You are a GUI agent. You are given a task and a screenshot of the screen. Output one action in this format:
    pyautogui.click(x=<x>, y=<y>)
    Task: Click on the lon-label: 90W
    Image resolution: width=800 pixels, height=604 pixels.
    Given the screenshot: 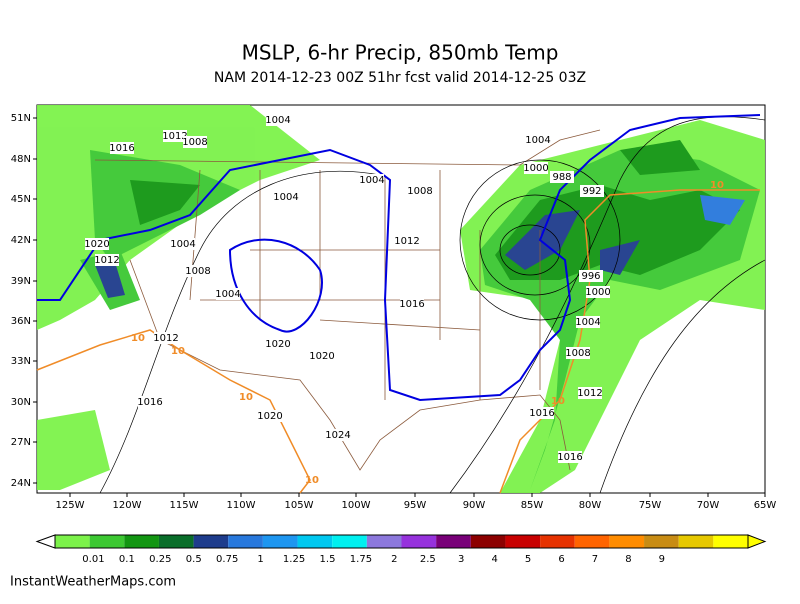 What is the action you would take?
    pyautogui.click(x=474, y=505)
    